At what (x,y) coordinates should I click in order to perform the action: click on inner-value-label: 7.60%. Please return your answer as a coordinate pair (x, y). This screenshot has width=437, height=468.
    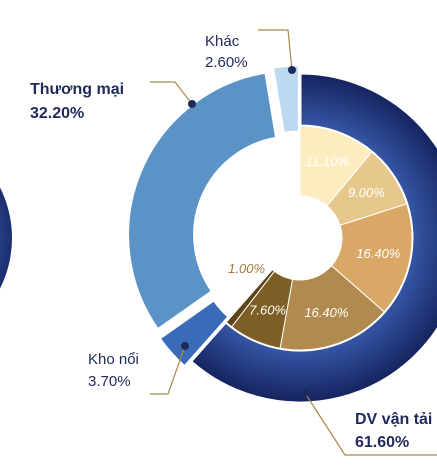
    Looking at the image, I should click on (267, 310).